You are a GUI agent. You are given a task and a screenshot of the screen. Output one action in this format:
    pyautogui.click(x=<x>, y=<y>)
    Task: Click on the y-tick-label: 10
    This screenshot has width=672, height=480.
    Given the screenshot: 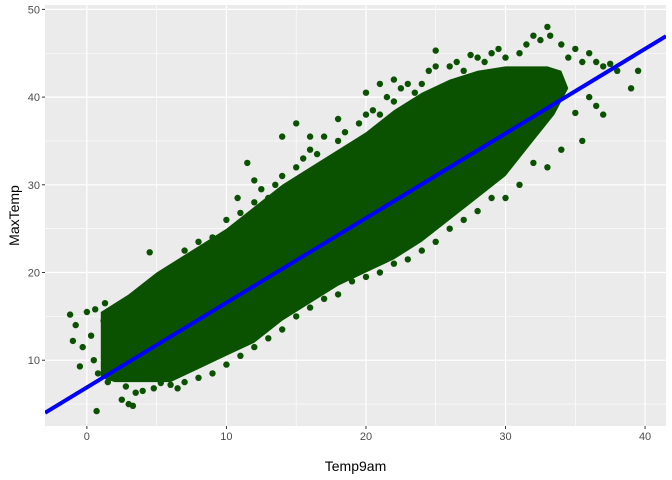 What is the action you would take?
    pyautogui.click(x=34, y=361)
    